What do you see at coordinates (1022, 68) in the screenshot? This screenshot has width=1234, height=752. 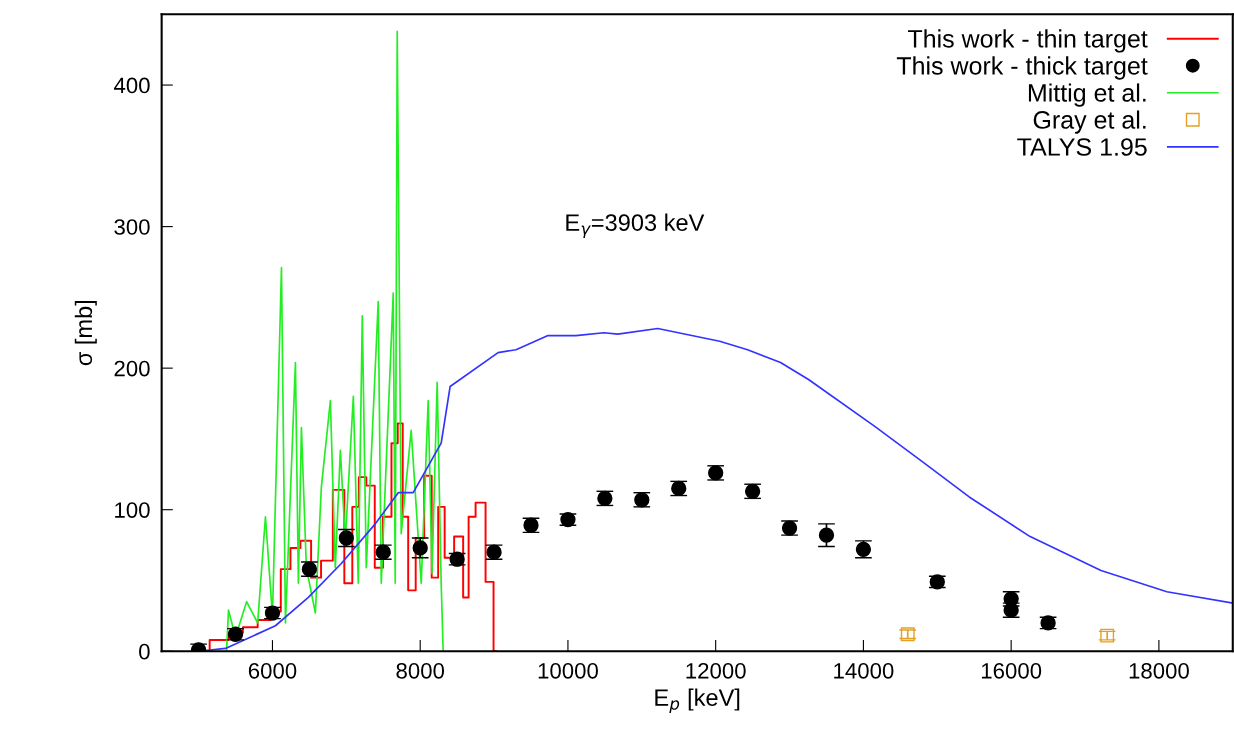 I see `legend-label: This work - thick target` at bounding box center [1022, 68].